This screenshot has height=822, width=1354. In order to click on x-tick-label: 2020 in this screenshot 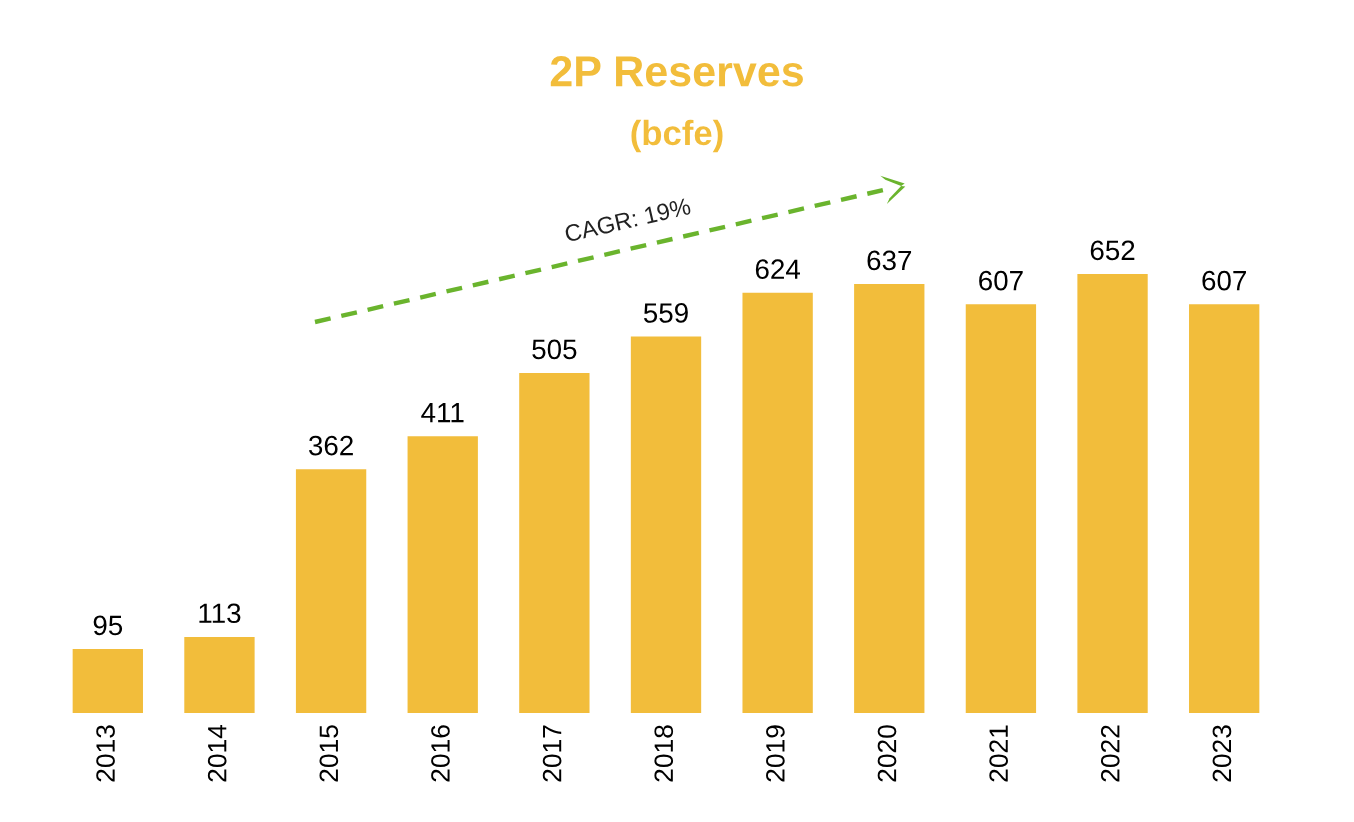, I will do `click(887, 753)`.